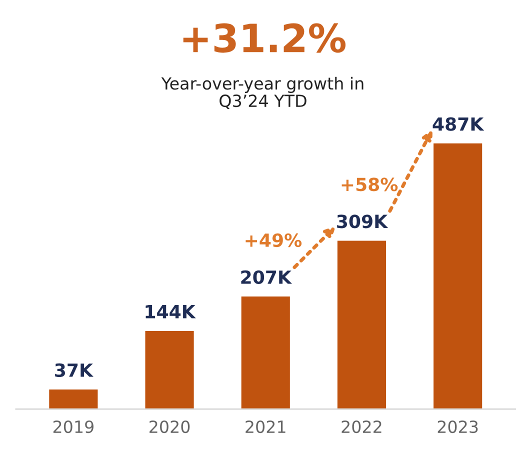  Describe the element at coordinates (170, 427) in the screenshot. I see `x-tick-label: 2020` at that location.